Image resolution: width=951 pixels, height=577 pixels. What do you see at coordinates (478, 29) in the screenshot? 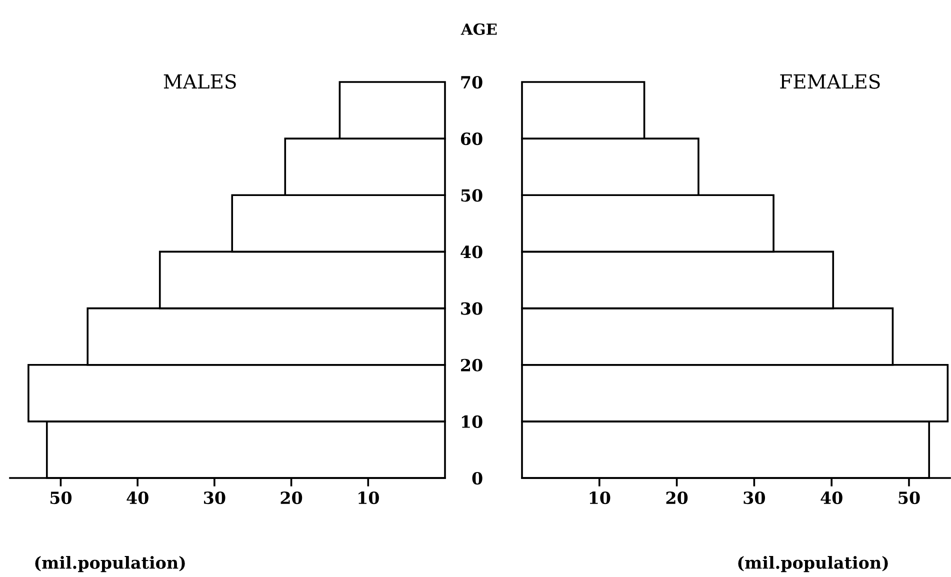
I see `y-axis-title: AGE` at bounding box center [478, 29].